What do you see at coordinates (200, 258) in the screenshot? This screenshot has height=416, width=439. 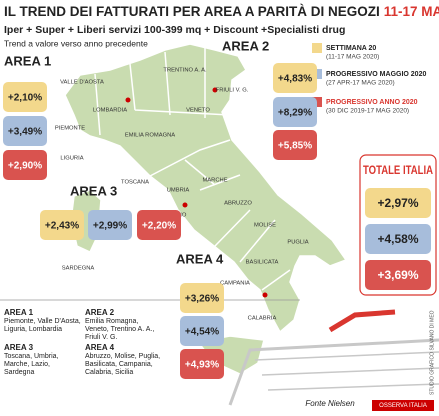 I see `area-name: AREA 4` at bounding box center [200, 258].